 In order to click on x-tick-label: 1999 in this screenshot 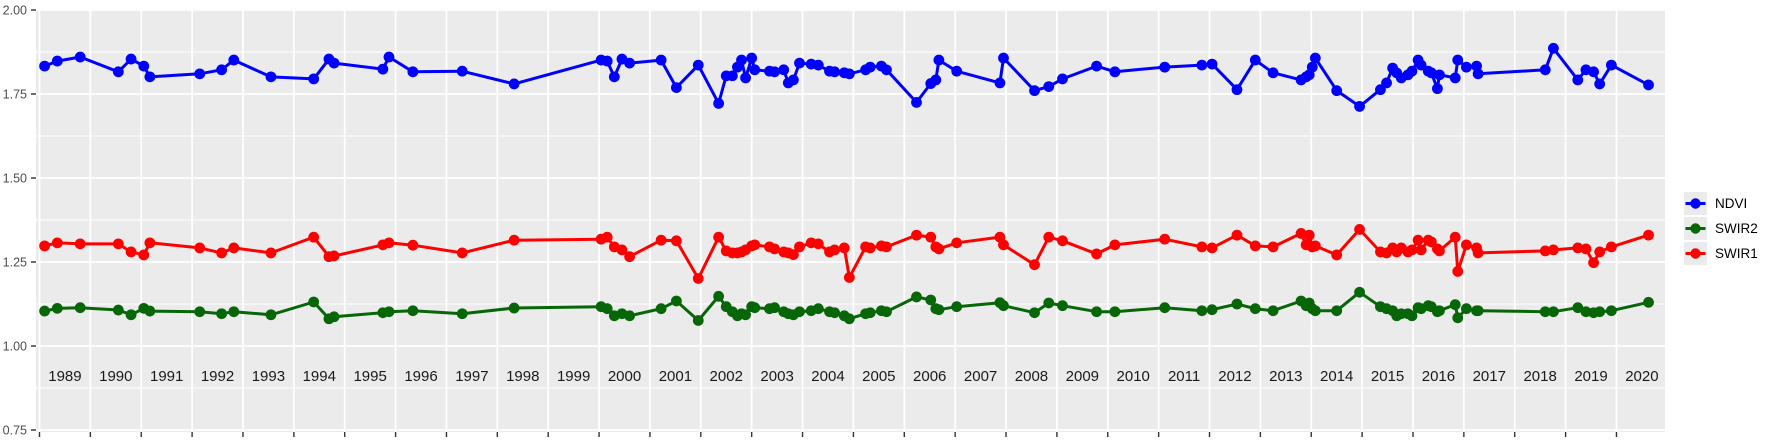, I will do `click(573, 376)`.